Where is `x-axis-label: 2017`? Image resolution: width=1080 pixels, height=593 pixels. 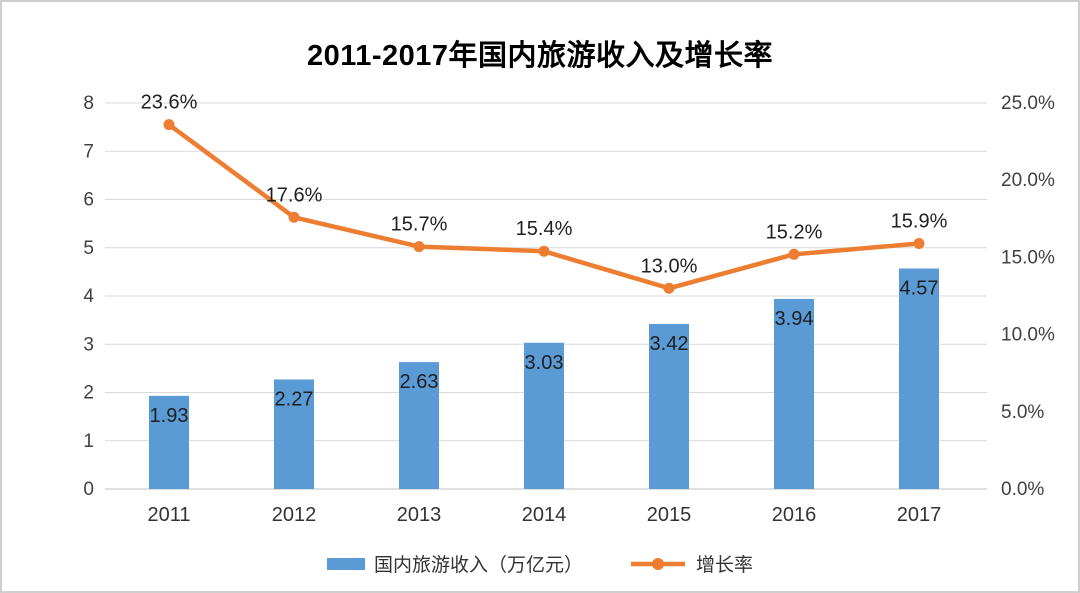 x-axis-label: 2017 is located at coordinates (919, 515).